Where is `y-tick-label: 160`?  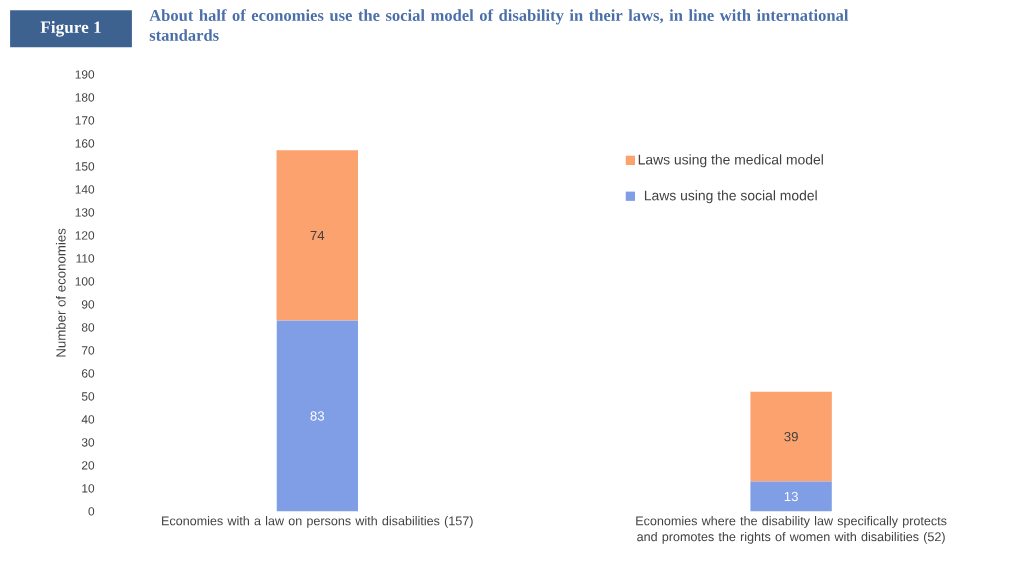 y-tick-label: 160 is located at coordinates (85, 143).